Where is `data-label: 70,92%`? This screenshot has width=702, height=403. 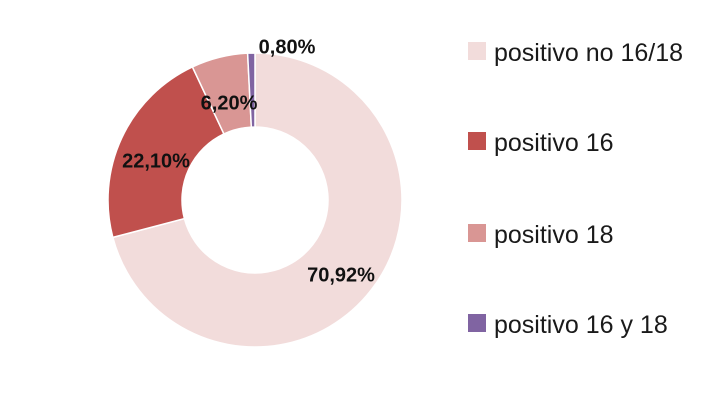 data-label: 70,92% is located at coordinates (341, 275).